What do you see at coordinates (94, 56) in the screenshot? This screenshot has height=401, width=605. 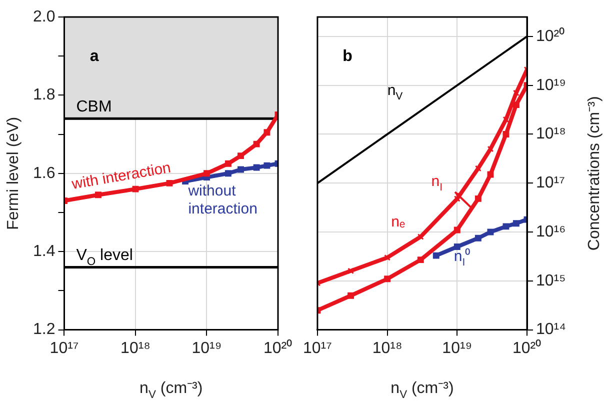 I see `annotation: a` at bounding box center [94, 56].